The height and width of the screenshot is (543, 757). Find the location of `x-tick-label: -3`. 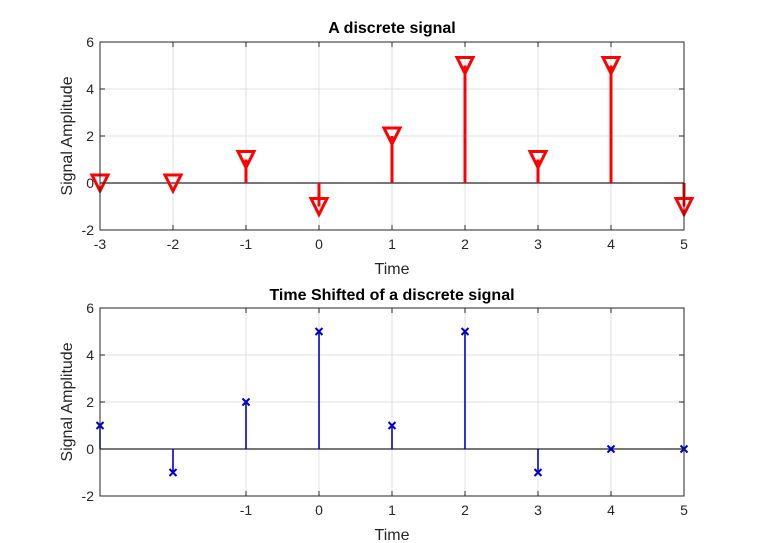

x-tick-label: -3 is located at coordinates (100, 244).